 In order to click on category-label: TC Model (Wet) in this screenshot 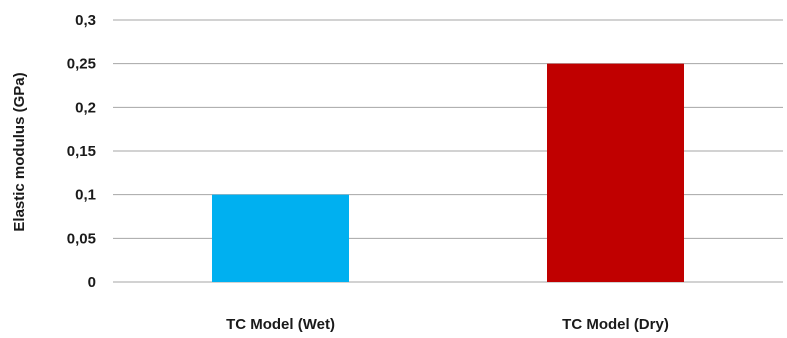, I will do `click(280, 324)`.